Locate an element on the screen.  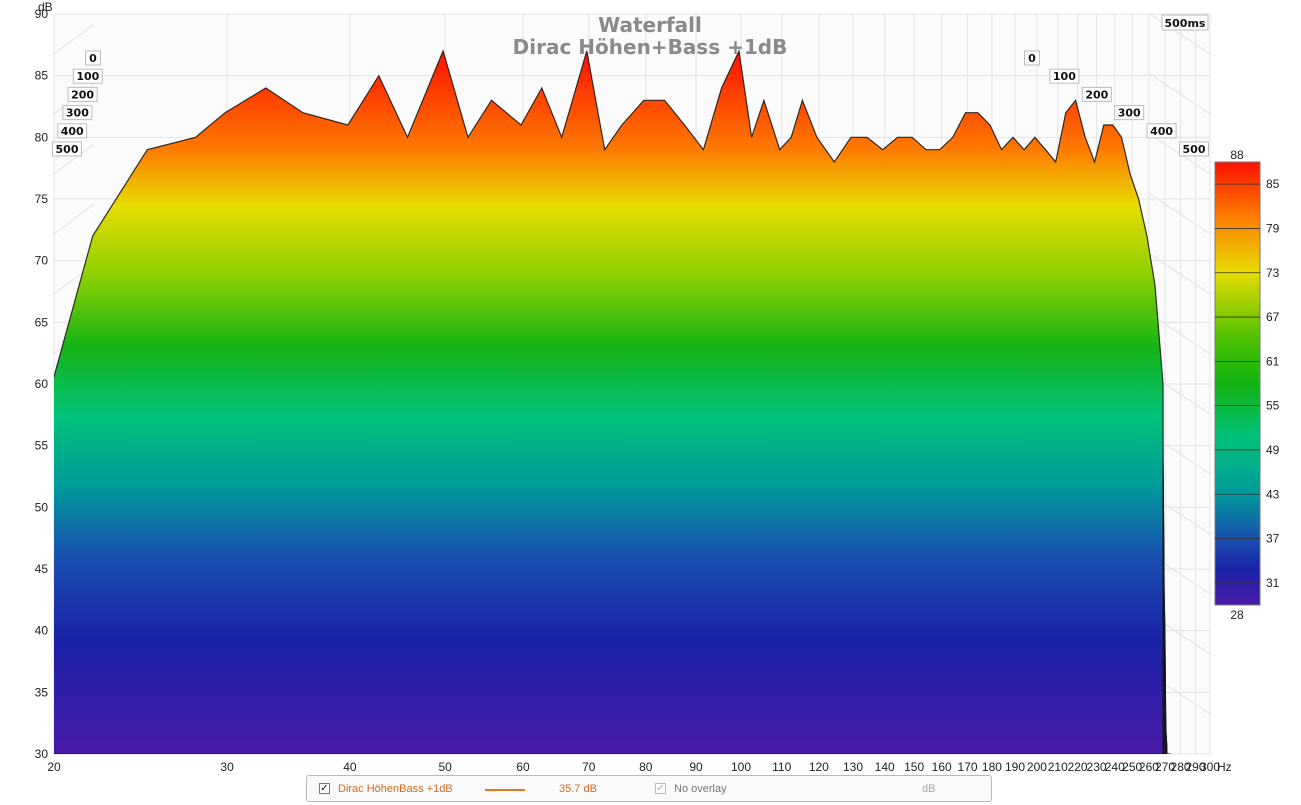
overlay-unit: dB is located at coordinates (929, 789).